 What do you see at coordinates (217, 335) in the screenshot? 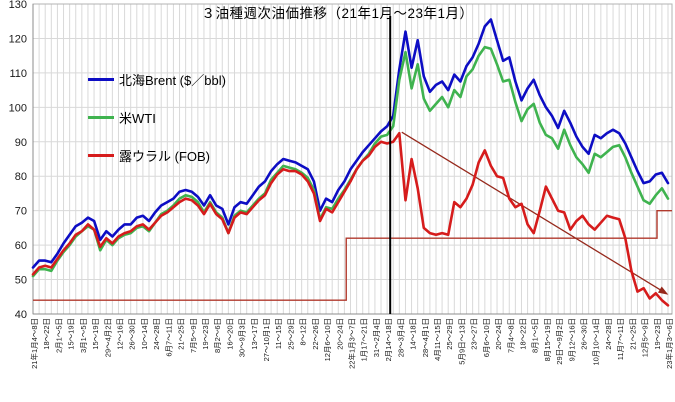
I see `x-tick-label: 8月2～6日` at bounding box center [217, 335].